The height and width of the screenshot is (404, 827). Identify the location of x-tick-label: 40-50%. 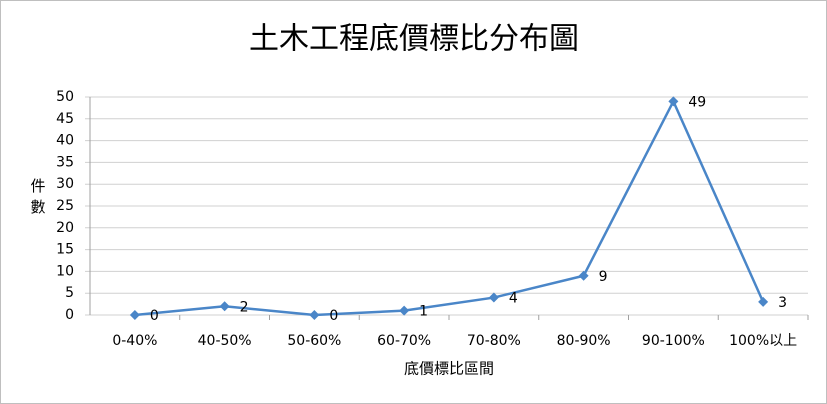
(225, 341).